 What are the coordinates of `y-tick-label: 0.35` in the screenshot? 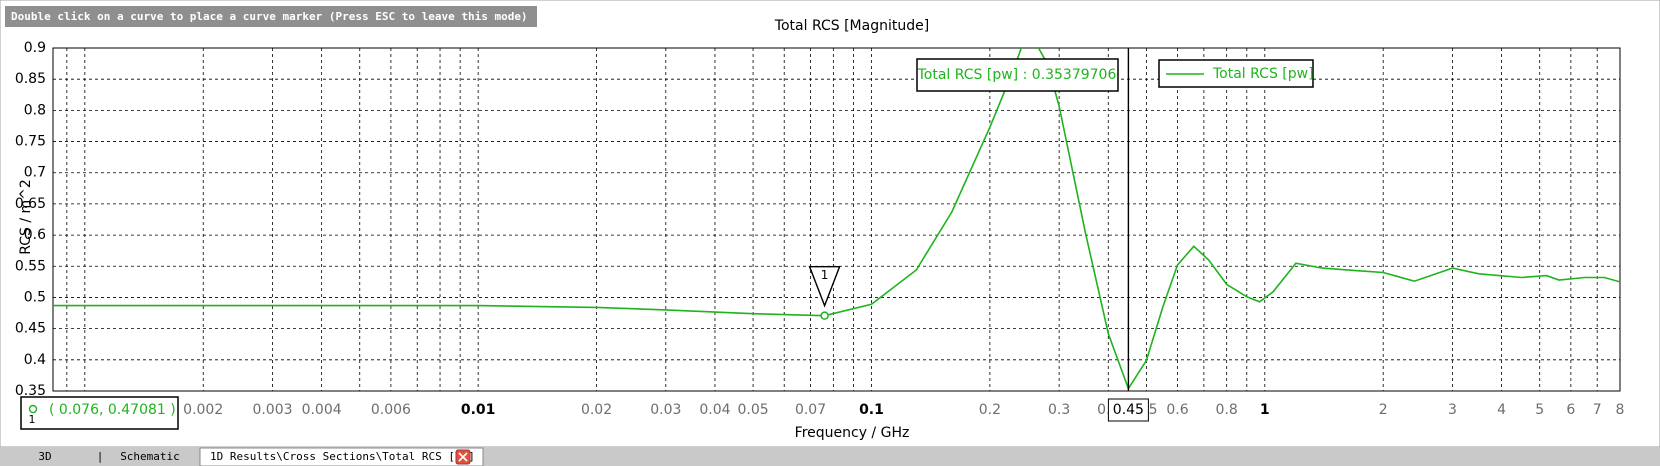 It's located at (30, 391).